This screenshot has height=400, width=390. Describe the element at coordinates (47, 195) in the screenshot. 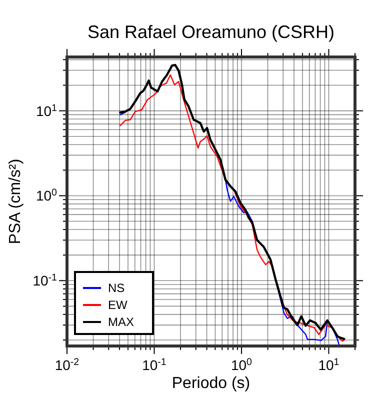

I see `y-tick-label: 10$^{0}$` at that location.